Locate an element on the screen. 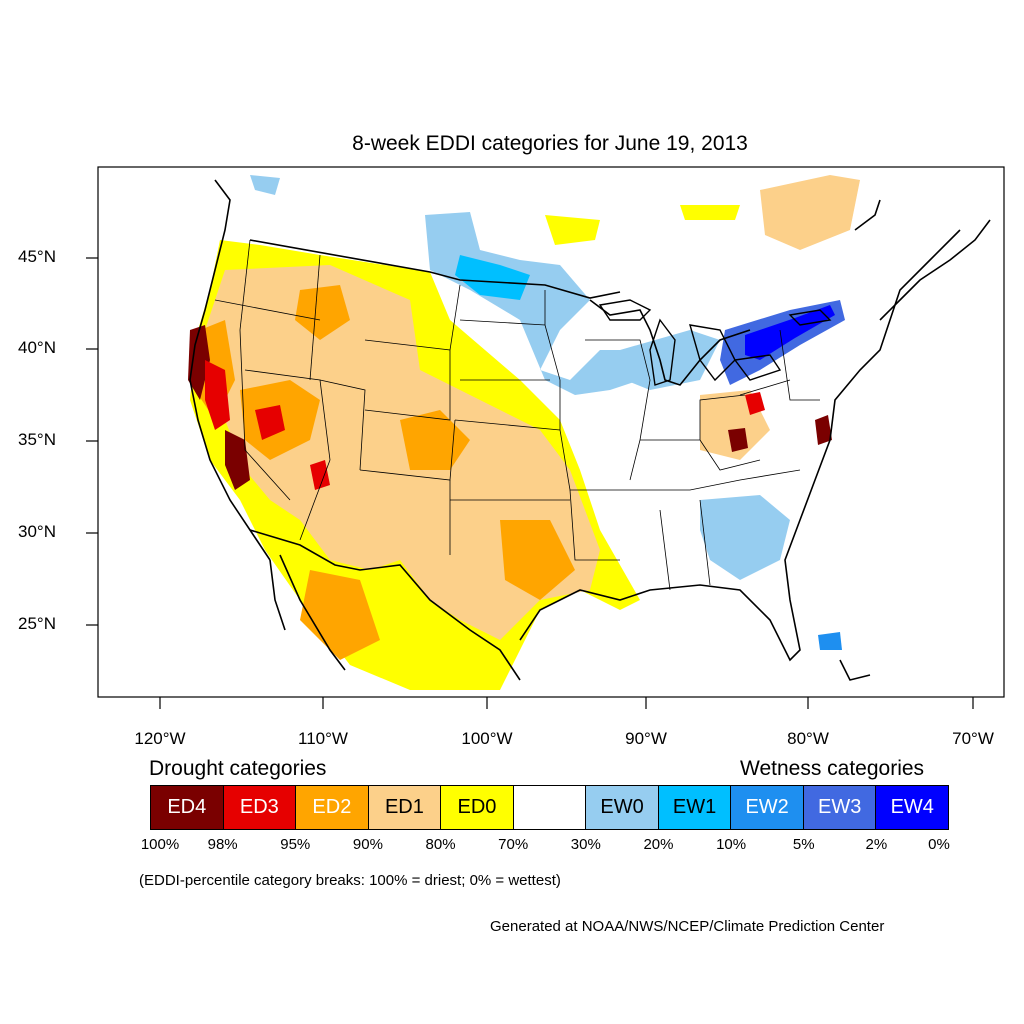  legend-swatch-ew0: EW0 is located at coordinates (622, 807).